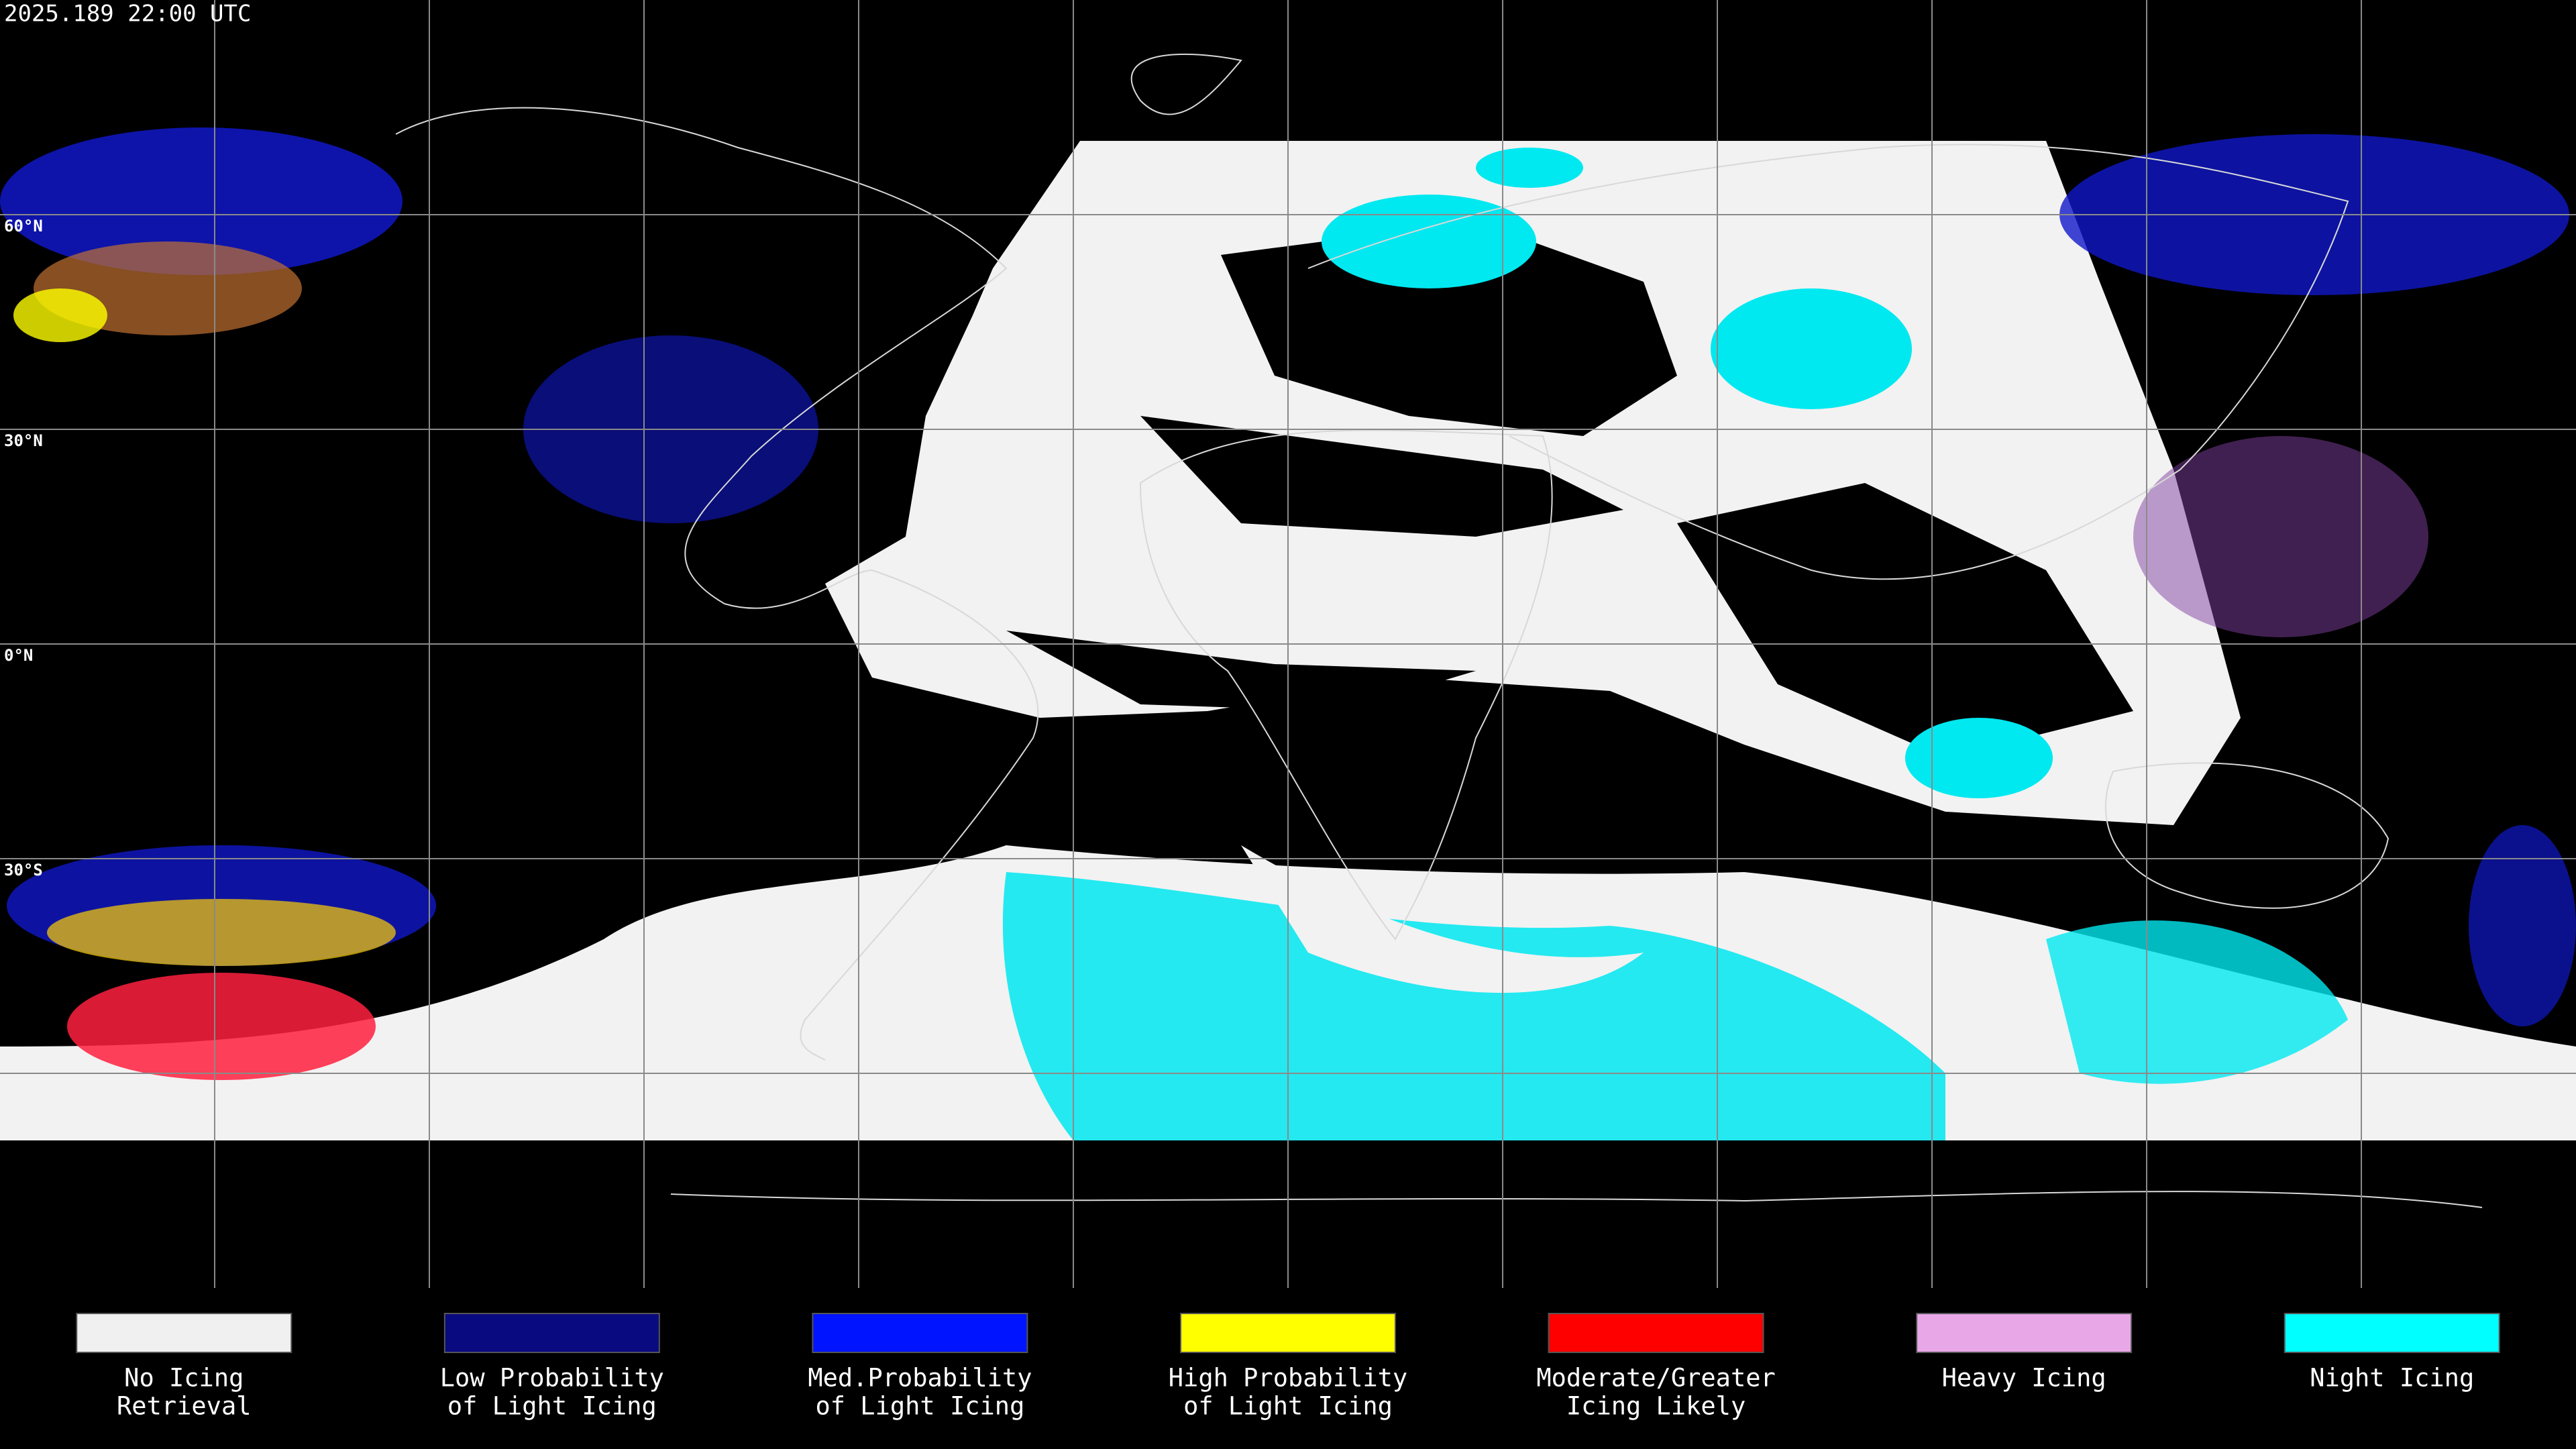  Describe the element at coordinates (23, 870) in the screenshot. I see `latitude-label: 30°S` at that location.